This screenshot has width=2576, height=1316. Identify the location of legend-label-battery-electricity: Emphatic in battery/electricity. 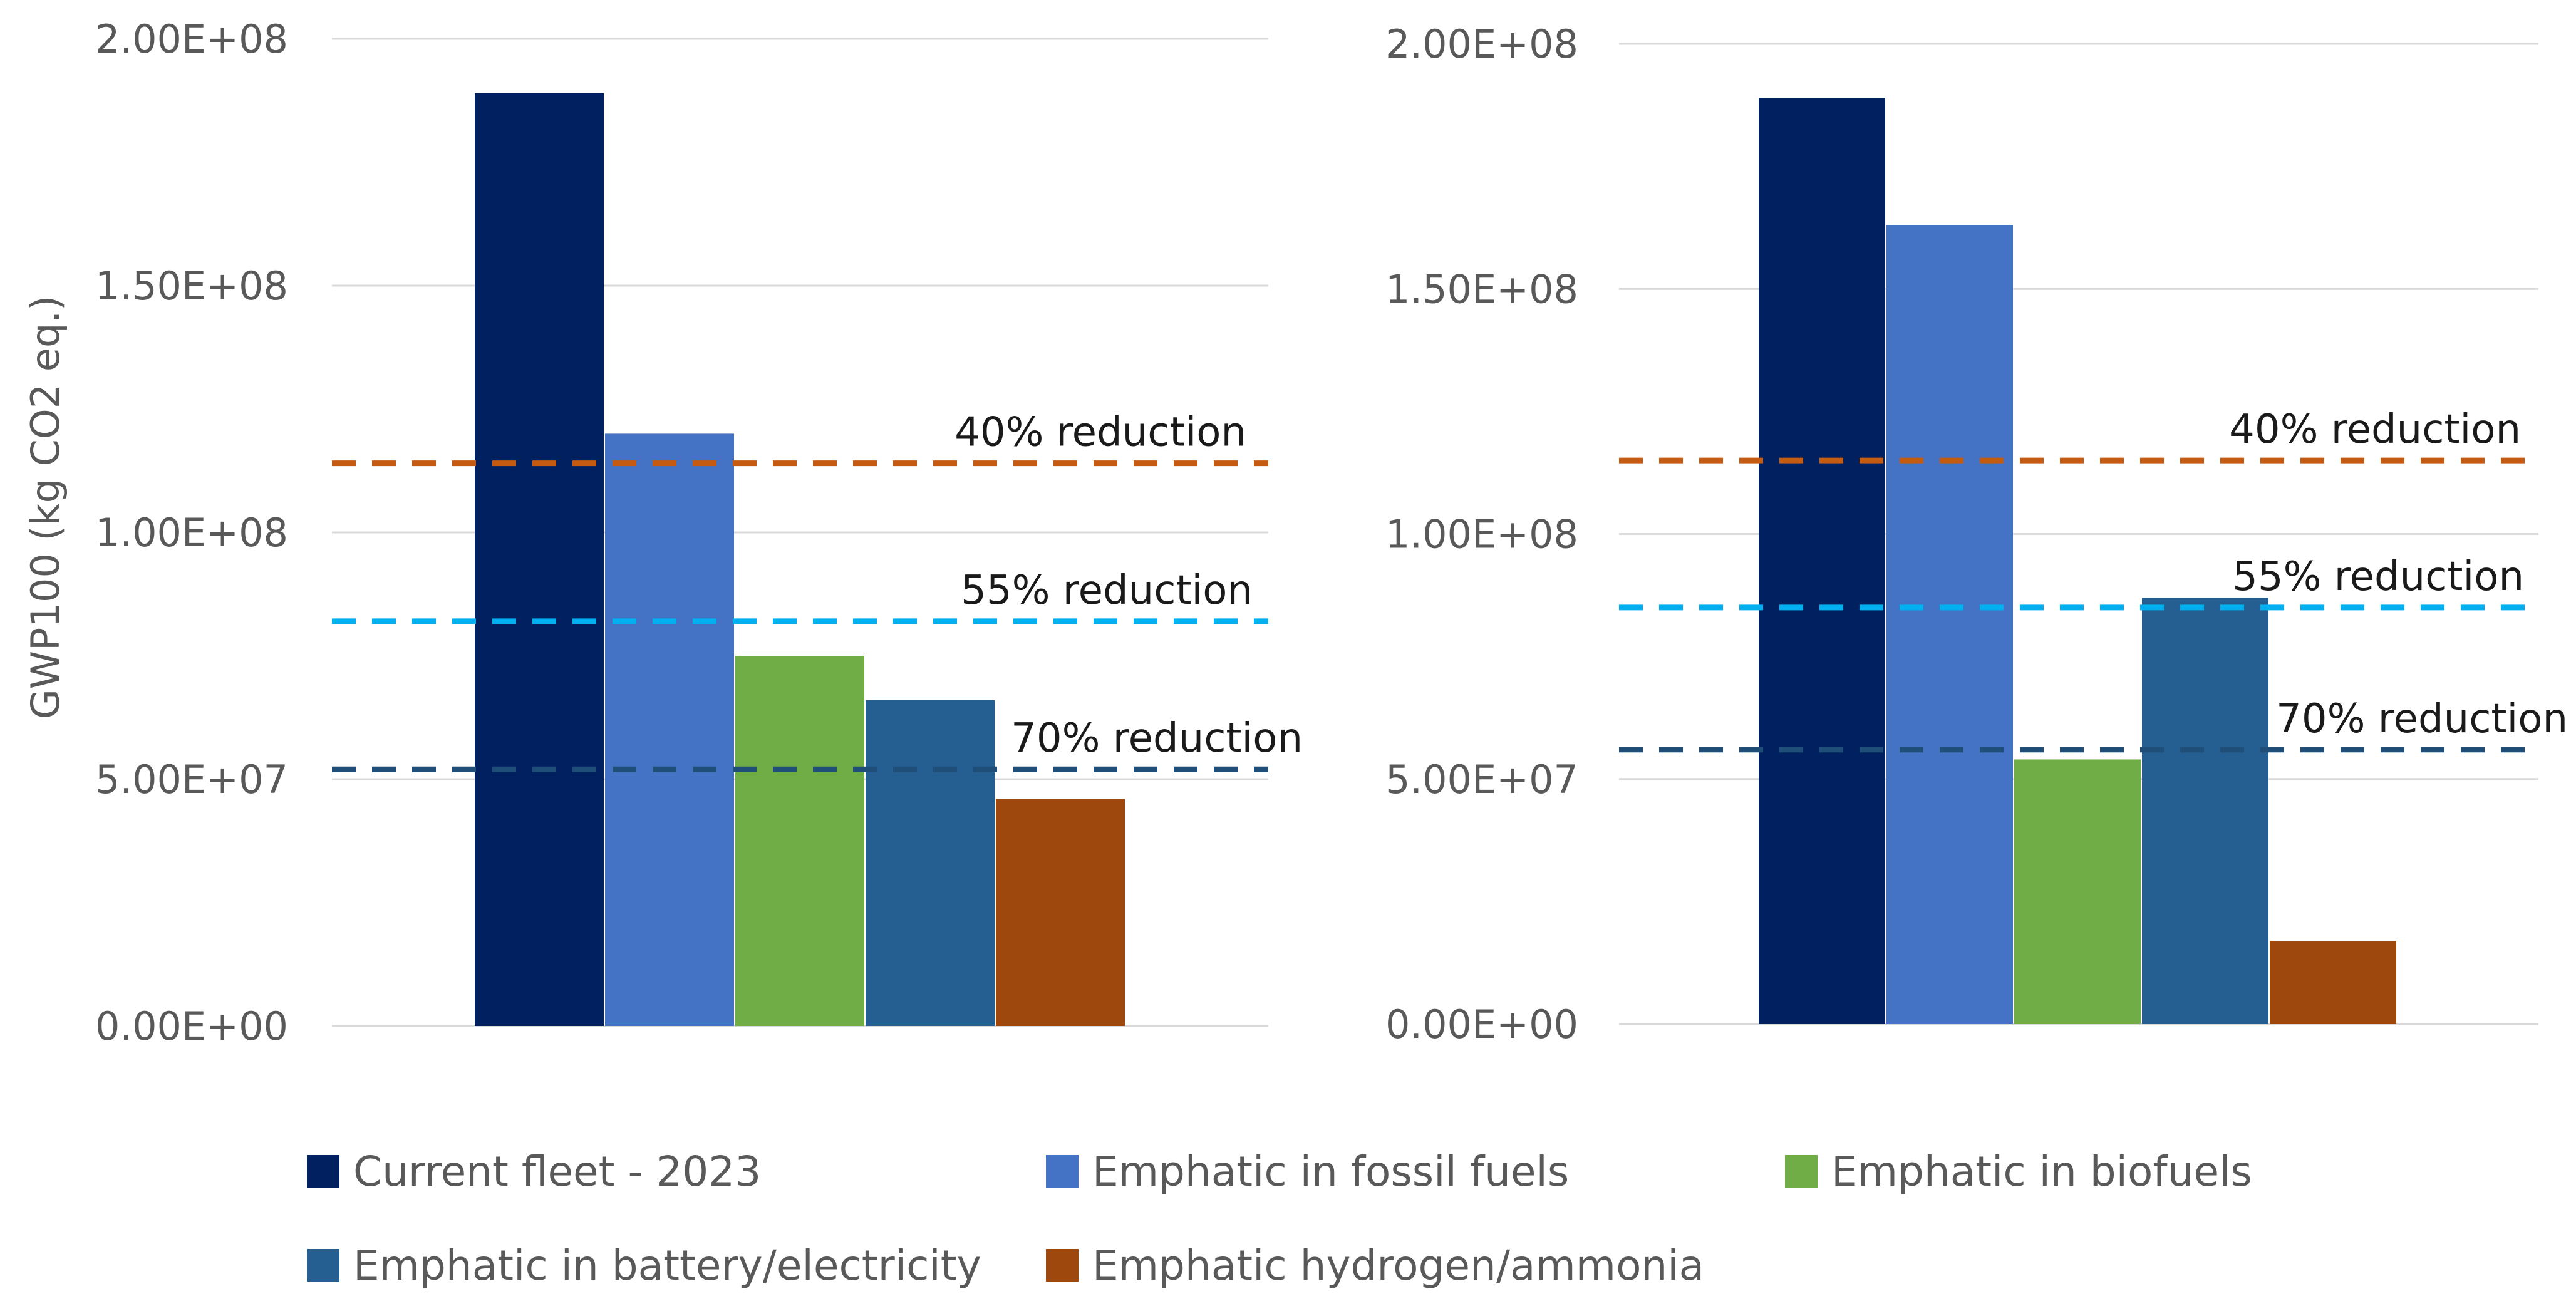
(667, 1265).